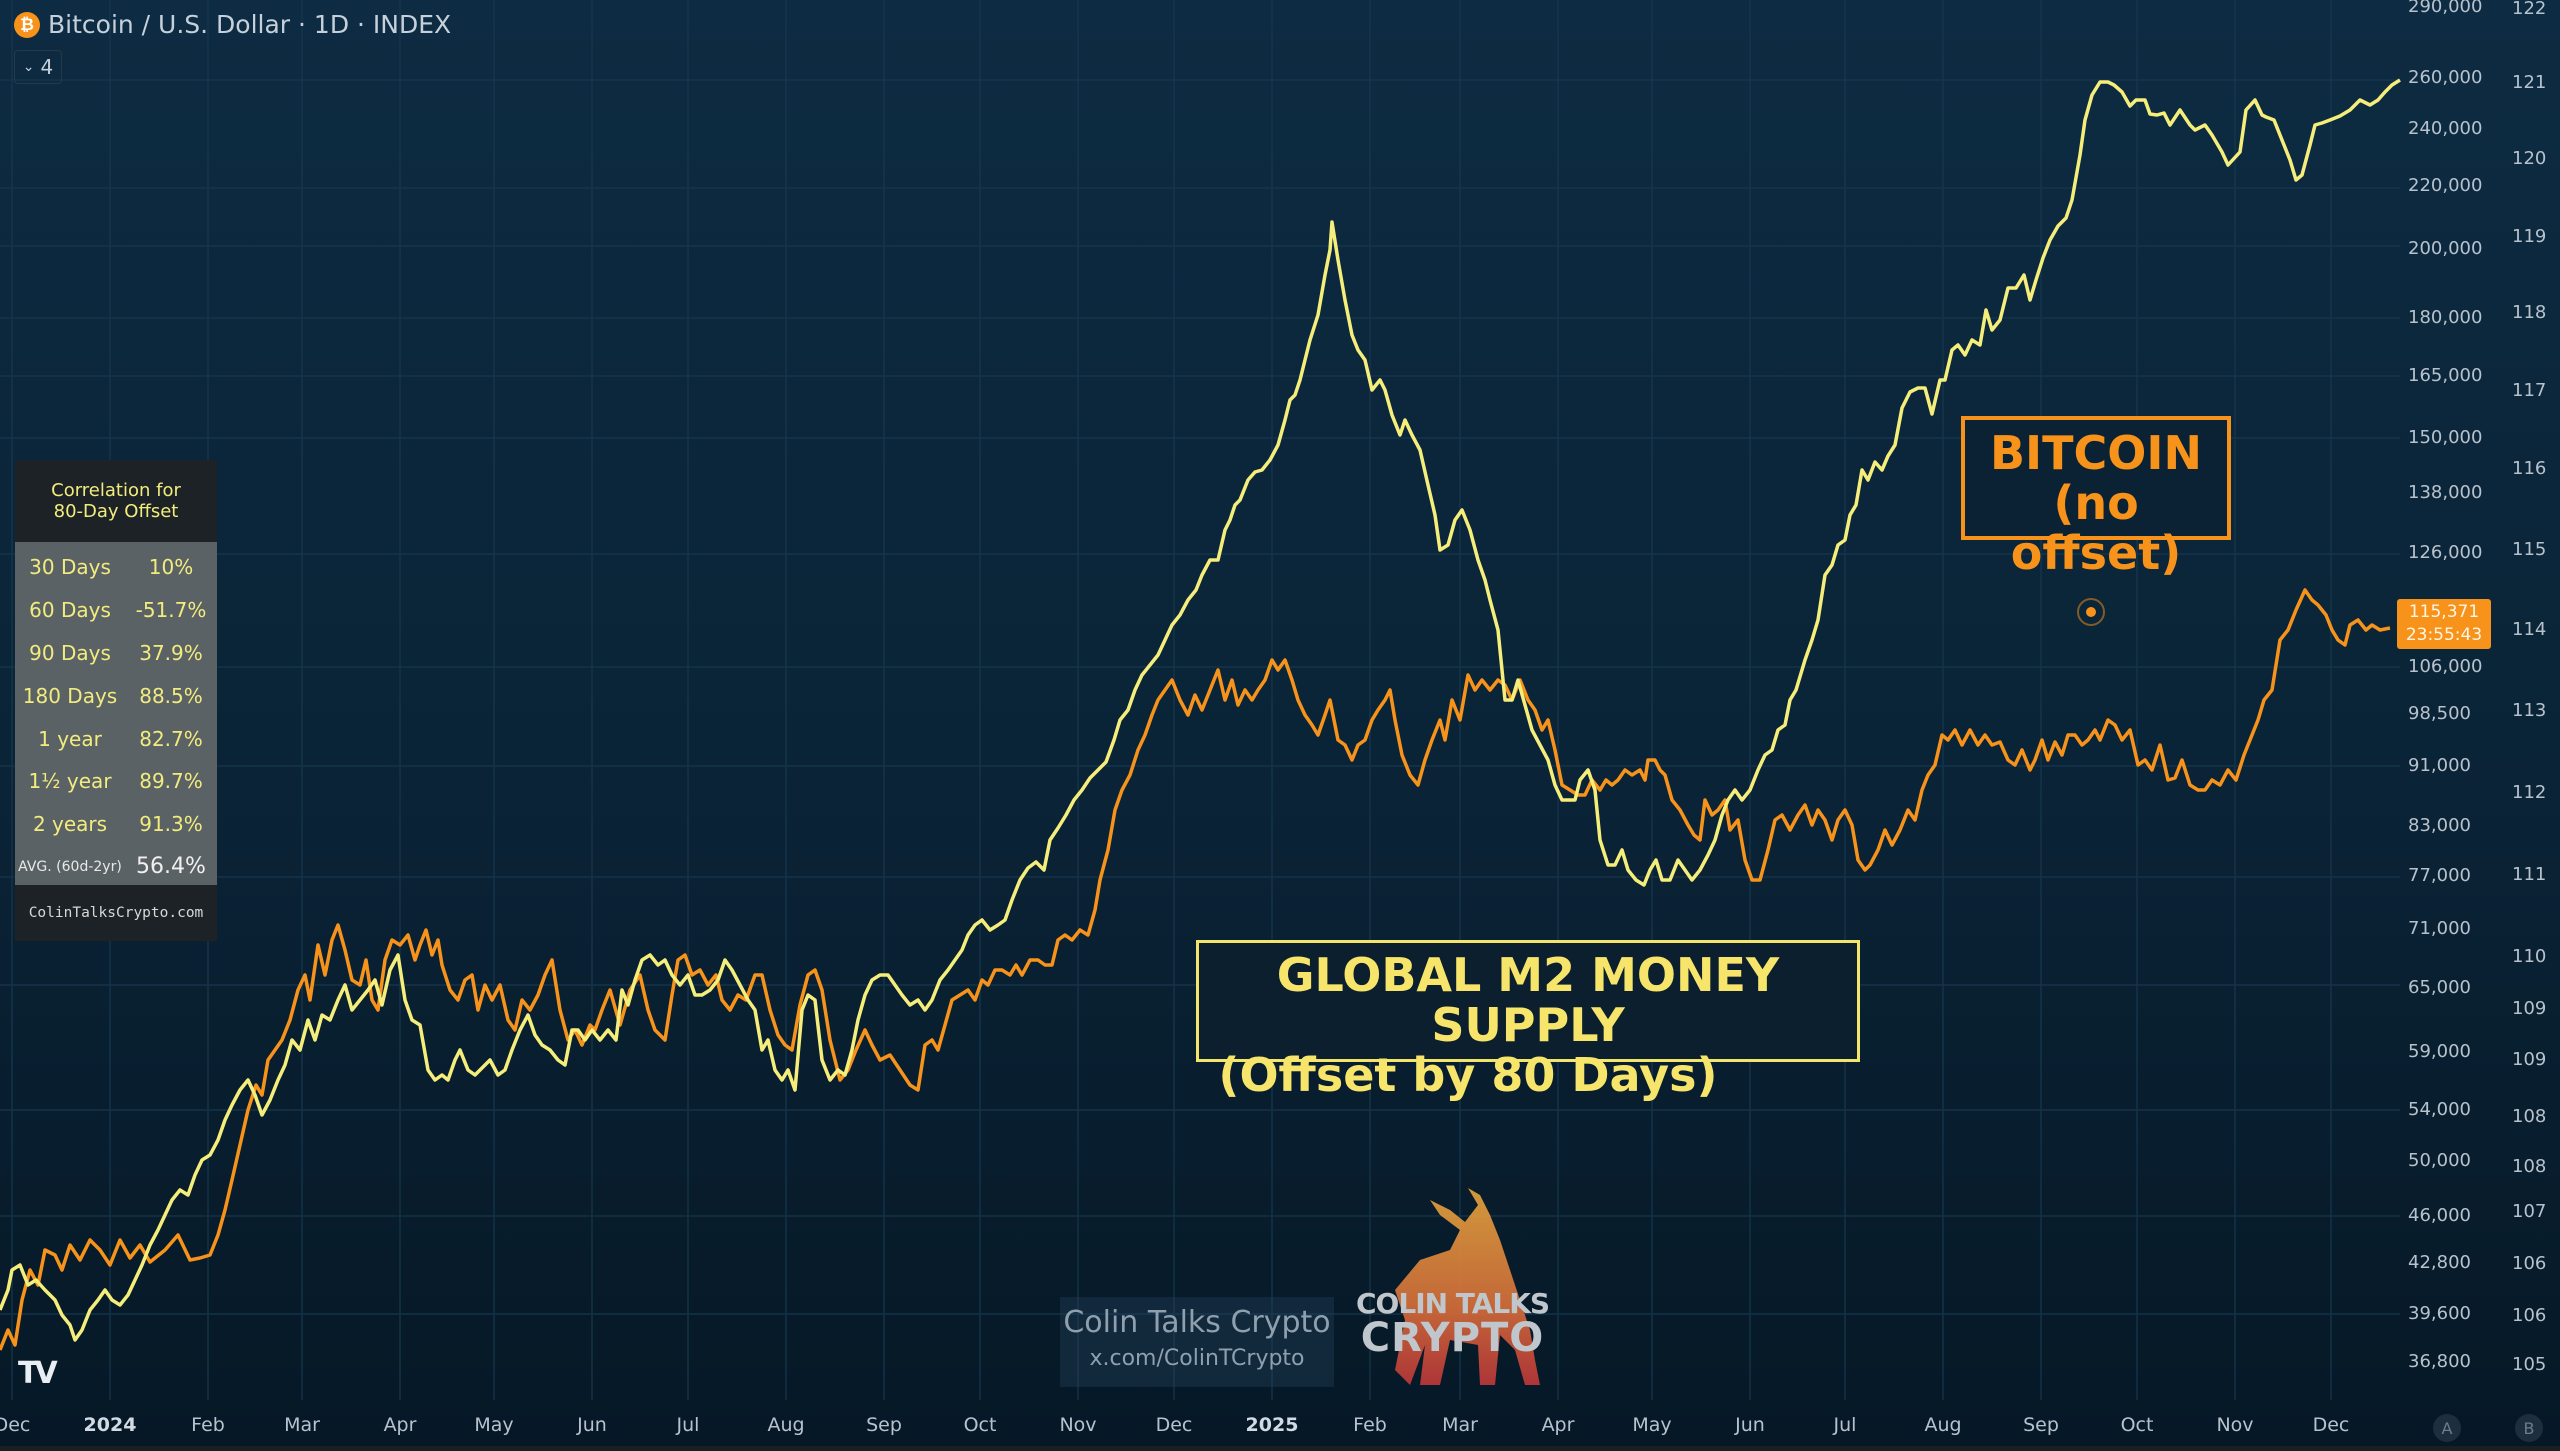 Image resolution: width=2560 pixels, height=1451 pixels. Describe the element at coordinates (1453, 1324) in the screenshot. I see `brand-logo-text: COLIN TALKS CRYPTO` at that location.